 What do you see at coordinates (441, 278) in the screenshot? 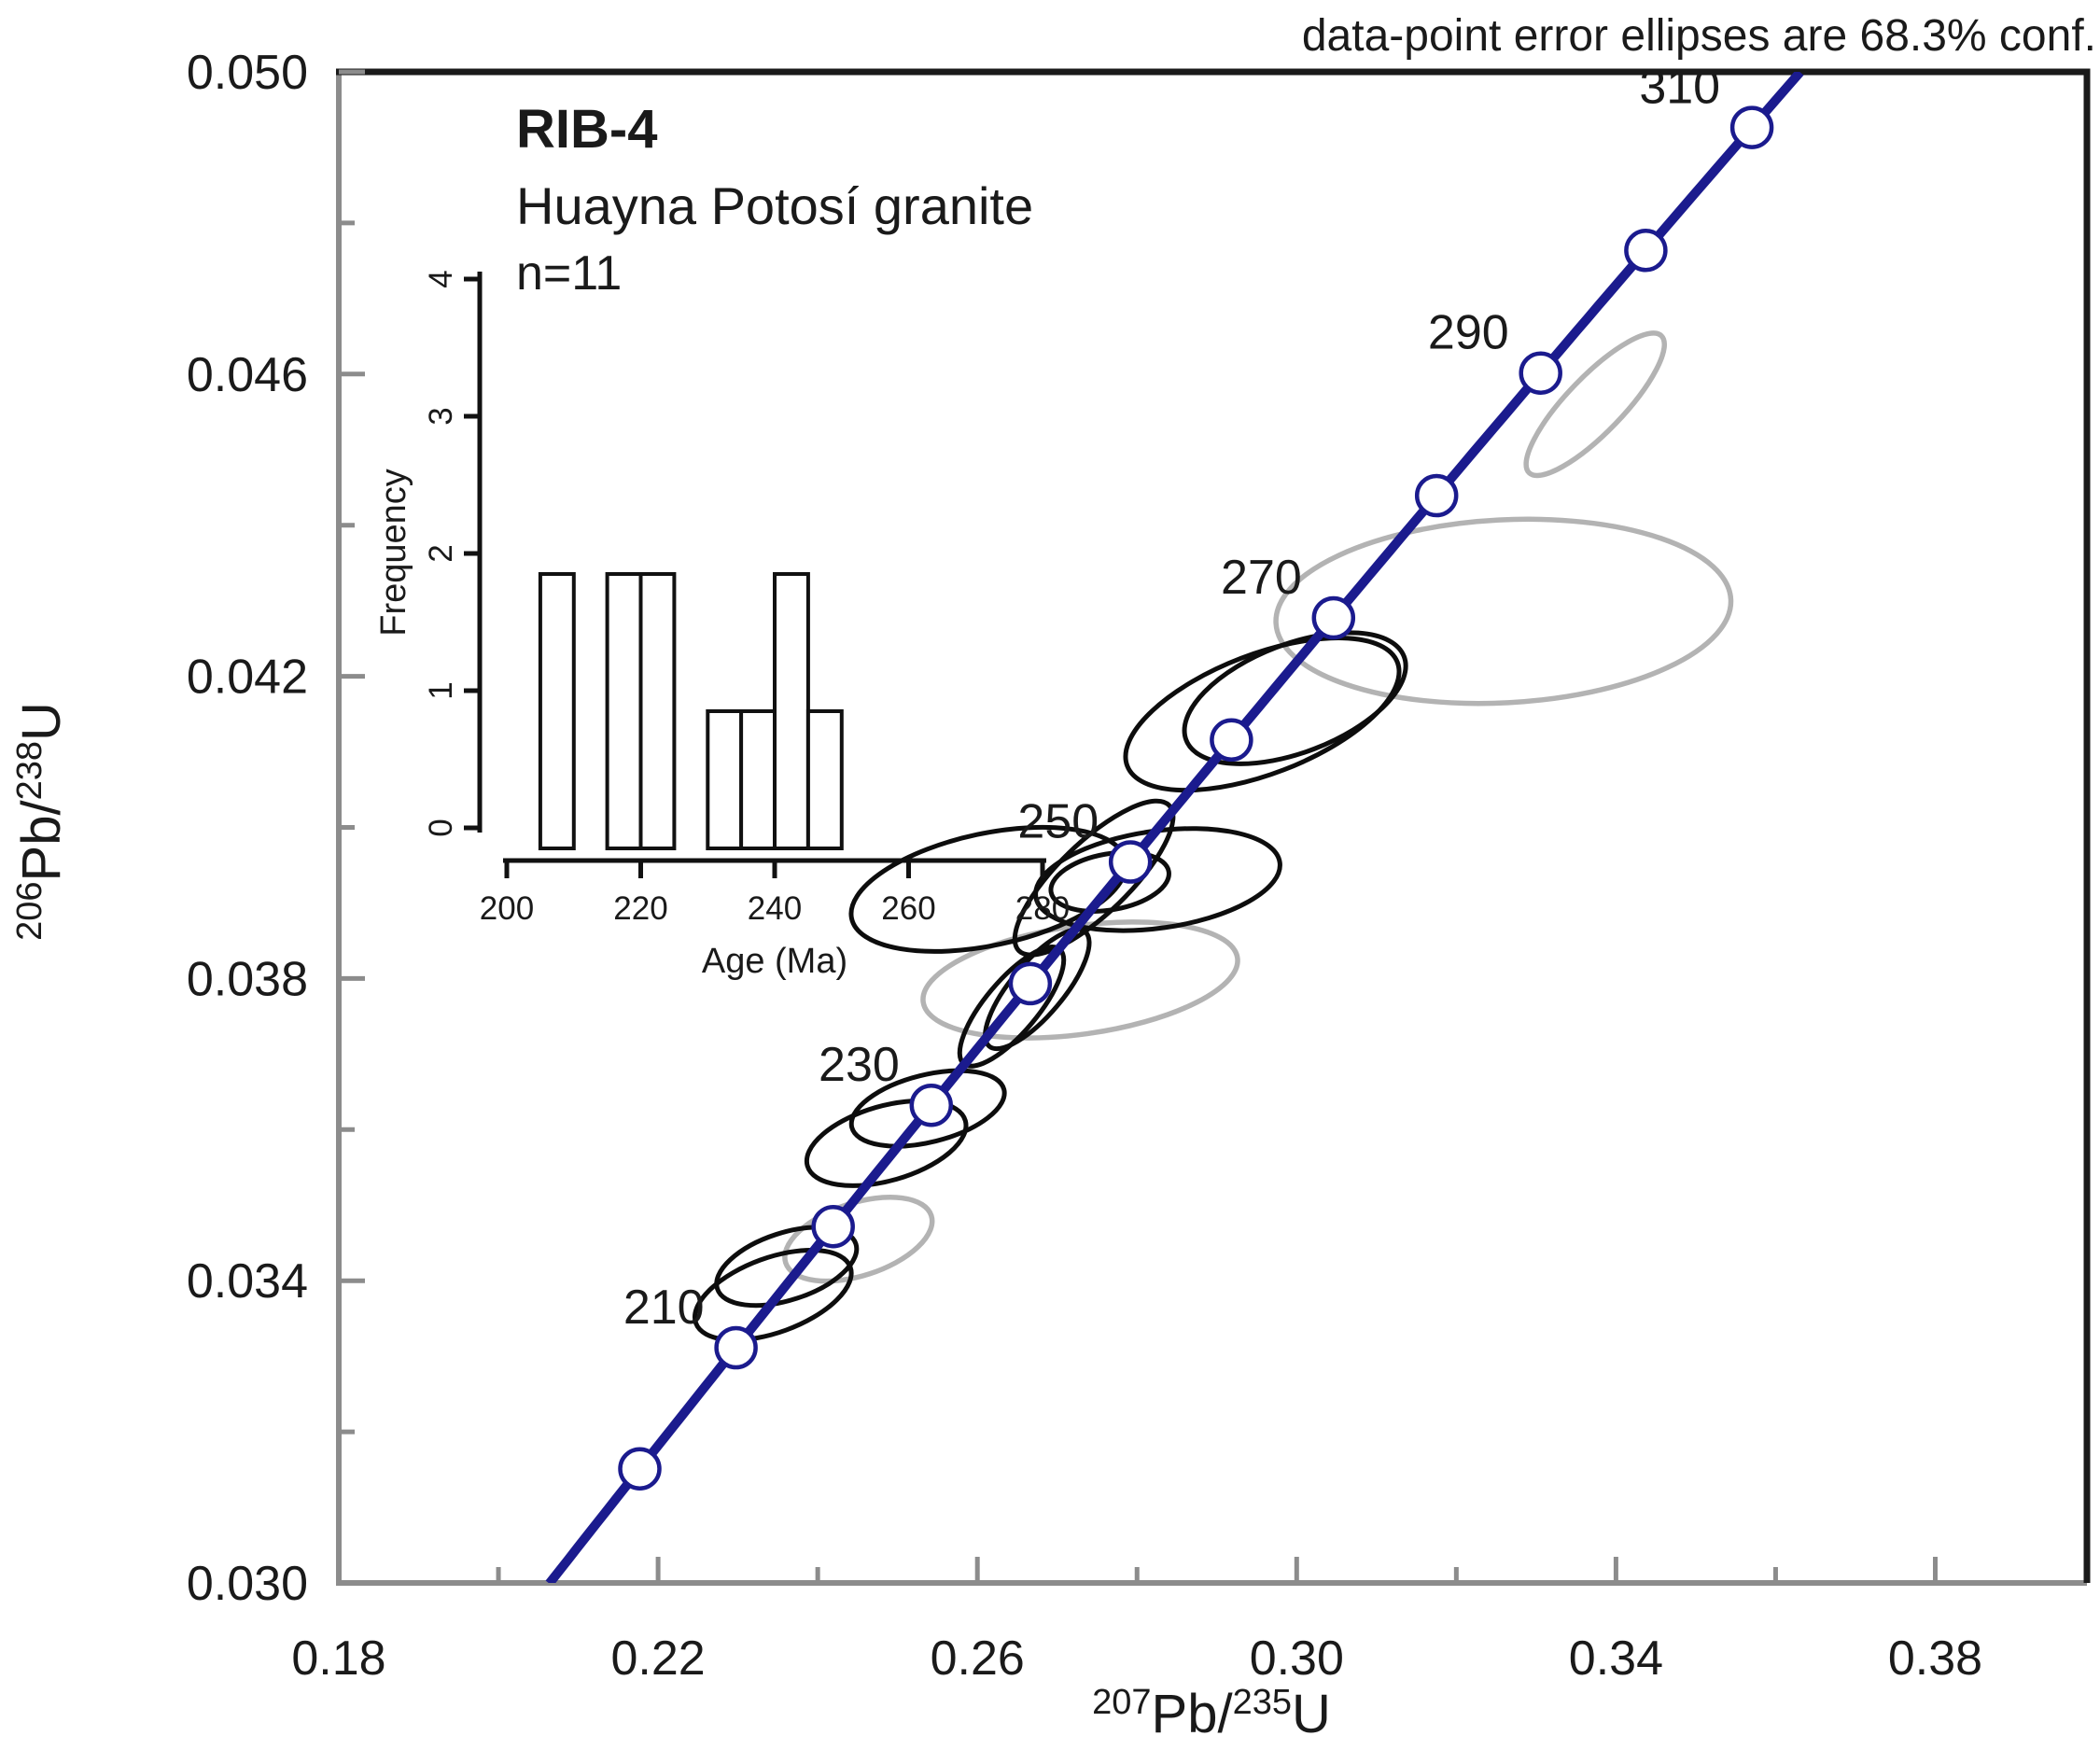
I see `hist-y-tick-label: 4` at bounding box center [441, 278].